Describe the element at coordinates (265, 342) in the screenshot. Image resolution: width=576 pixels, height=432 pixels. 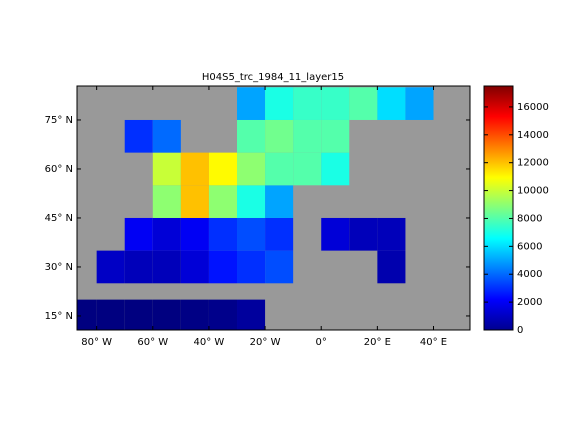
I see `x-tick-label: 20° W` at that location.